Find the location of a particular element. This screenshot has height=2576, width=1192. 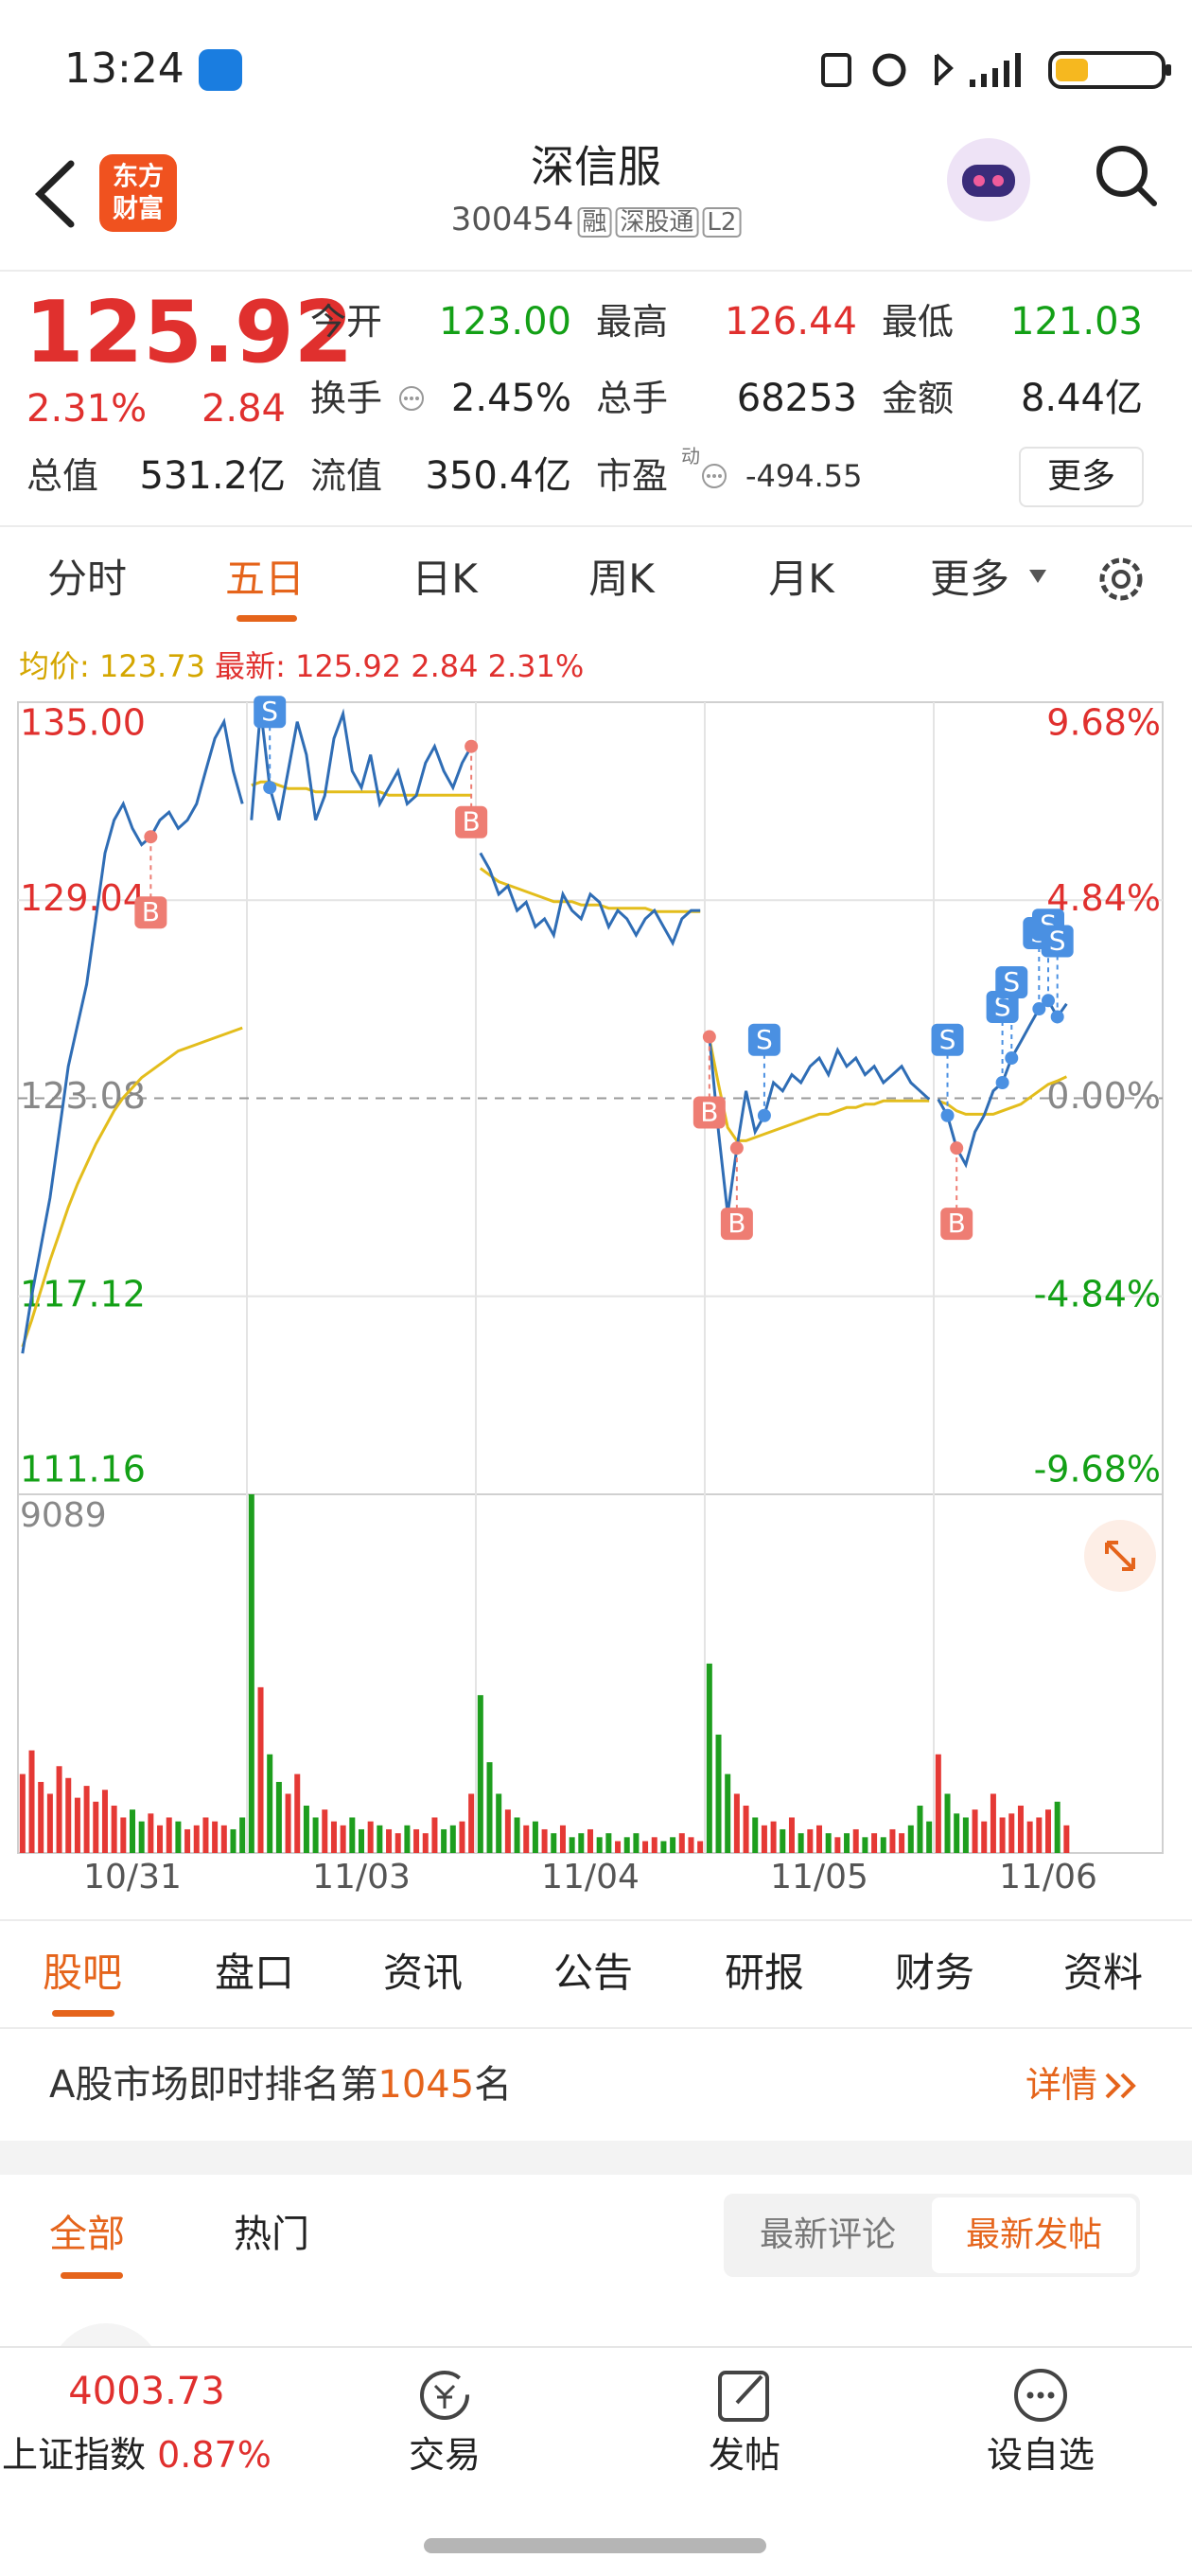

tab-underline is located at coordinates (267, 618).